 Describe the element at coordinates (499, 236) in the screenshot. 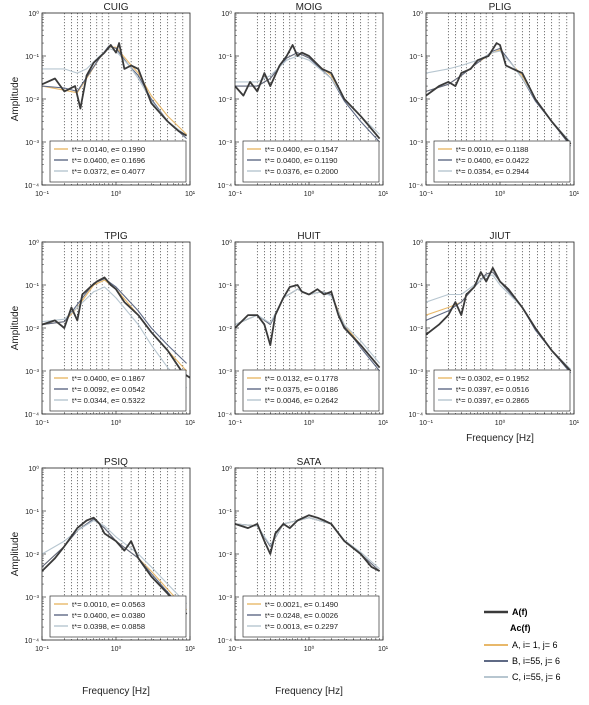

I see `panel-title: JIUT` at that location.